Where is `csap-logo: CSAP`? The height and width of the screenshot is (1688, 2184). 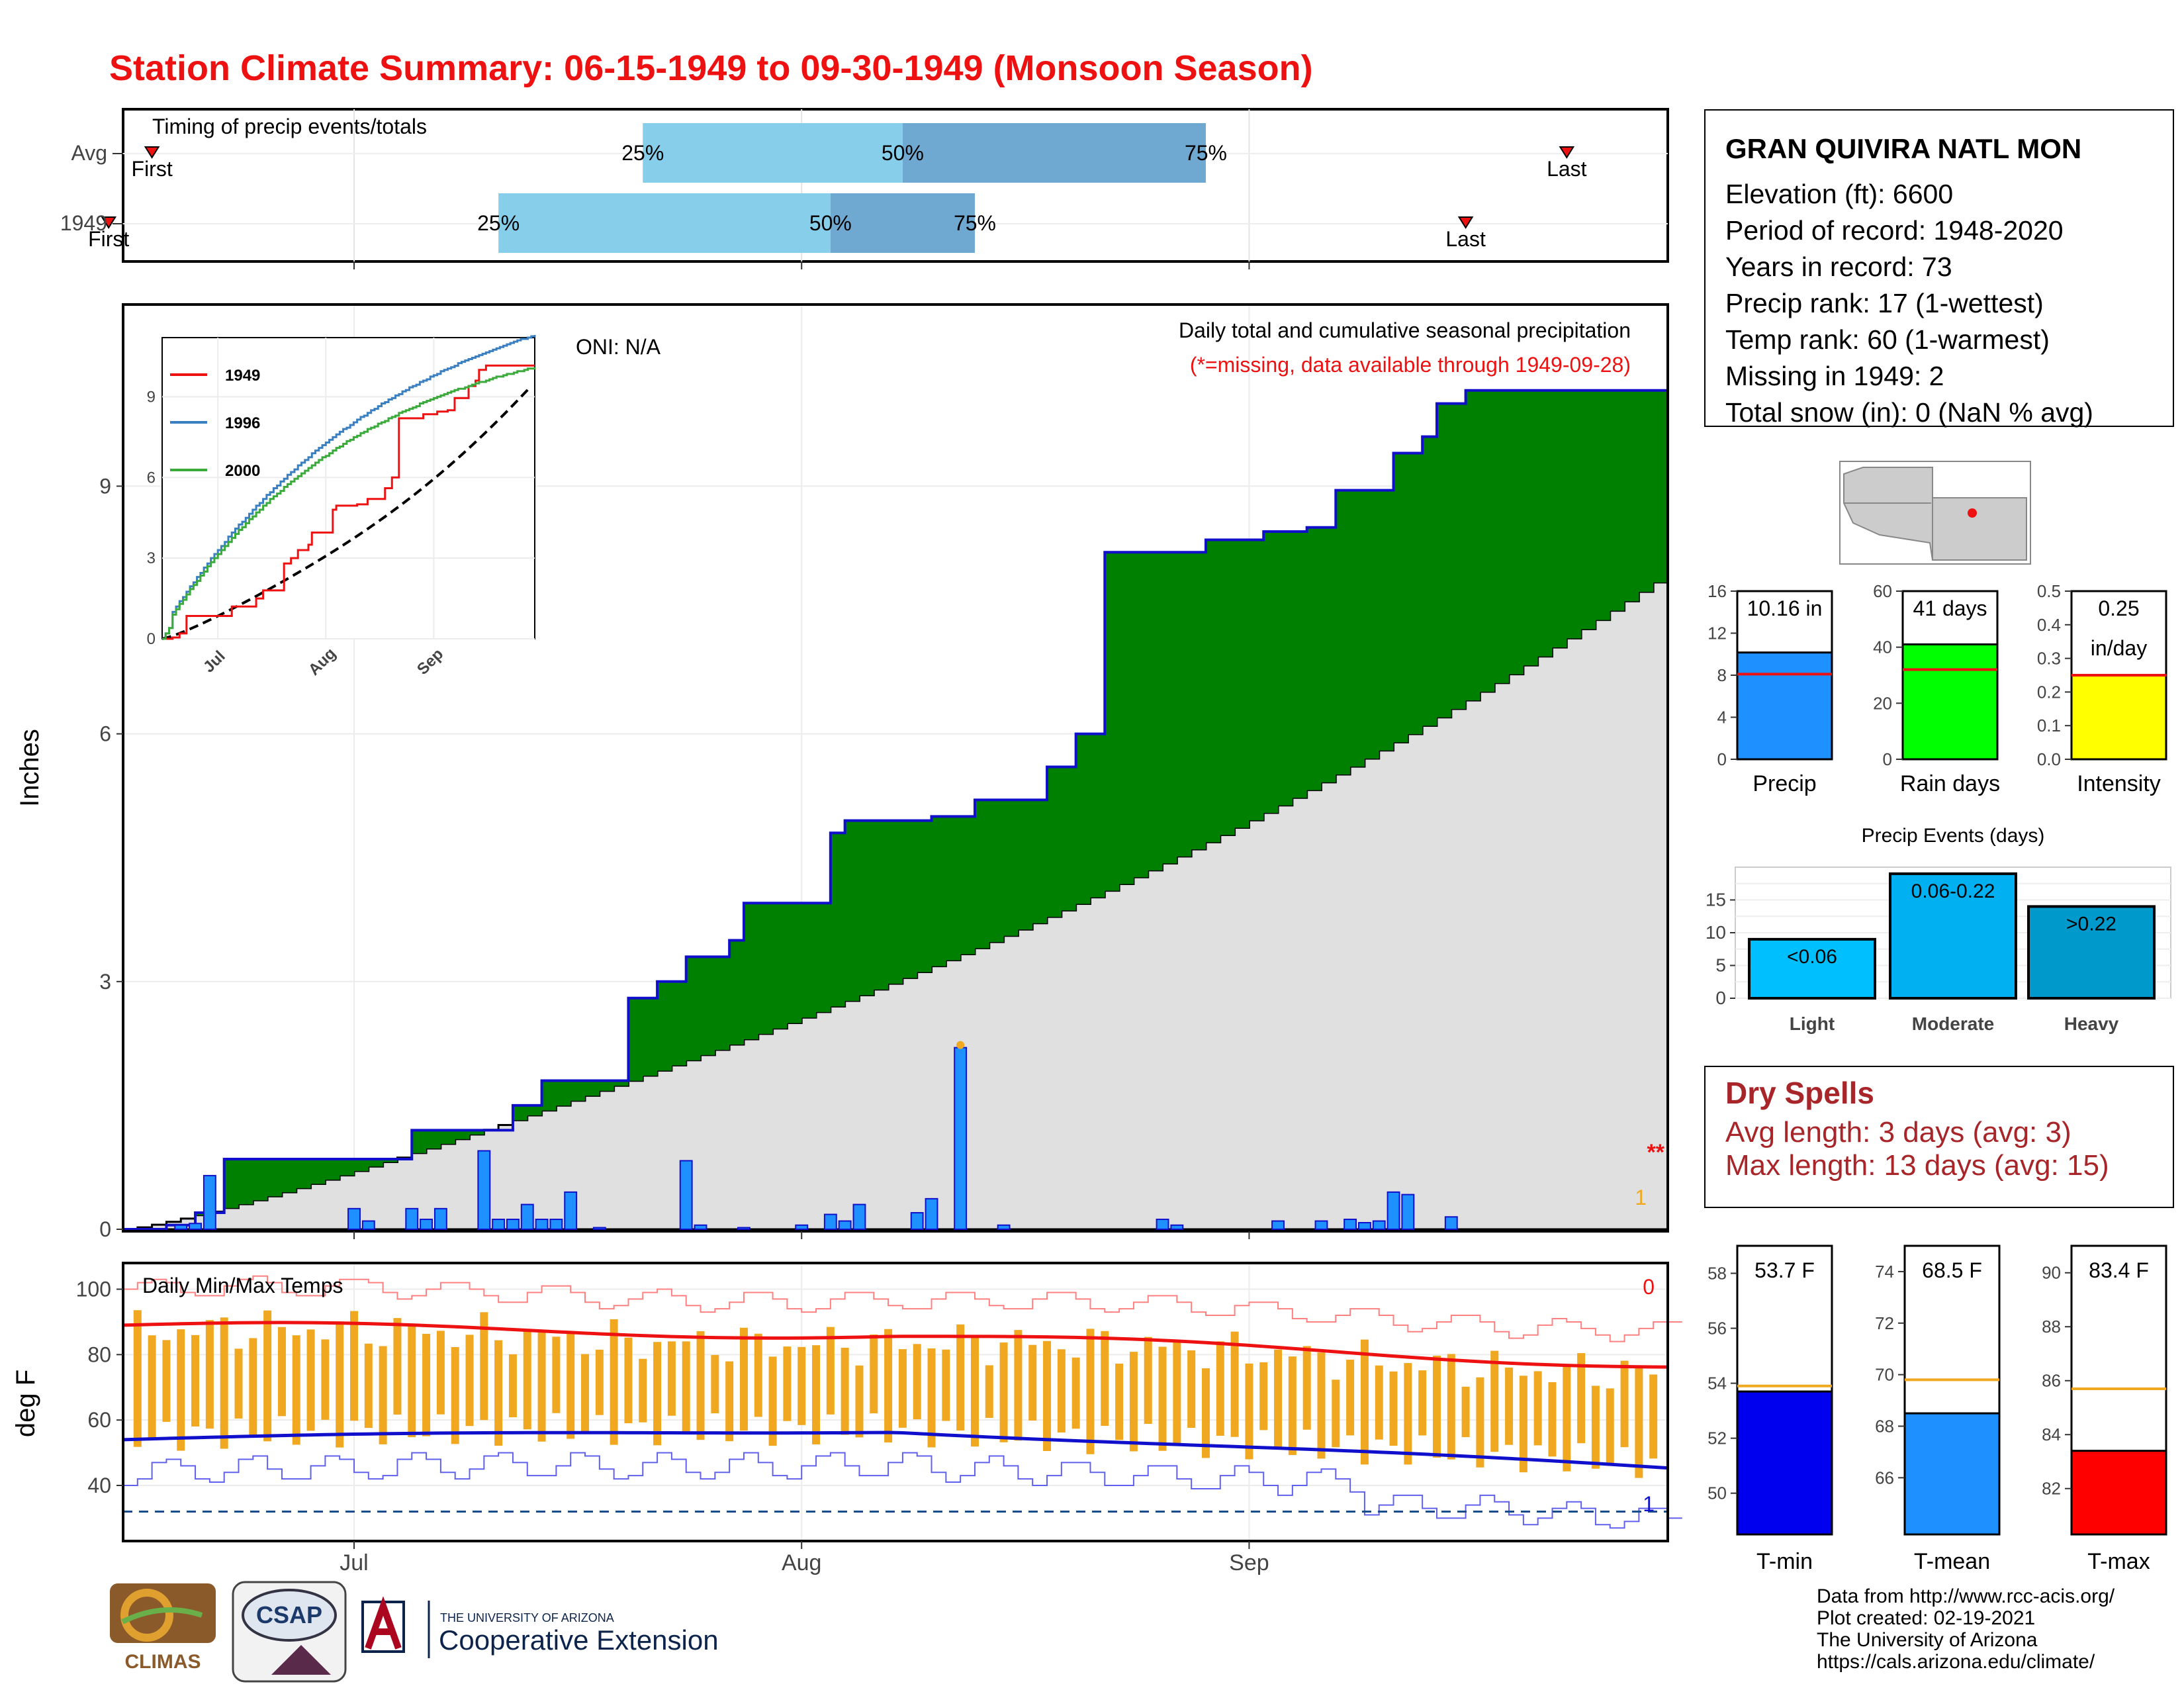 csap-logo: CSAP is located at coordinates (289, 1632).